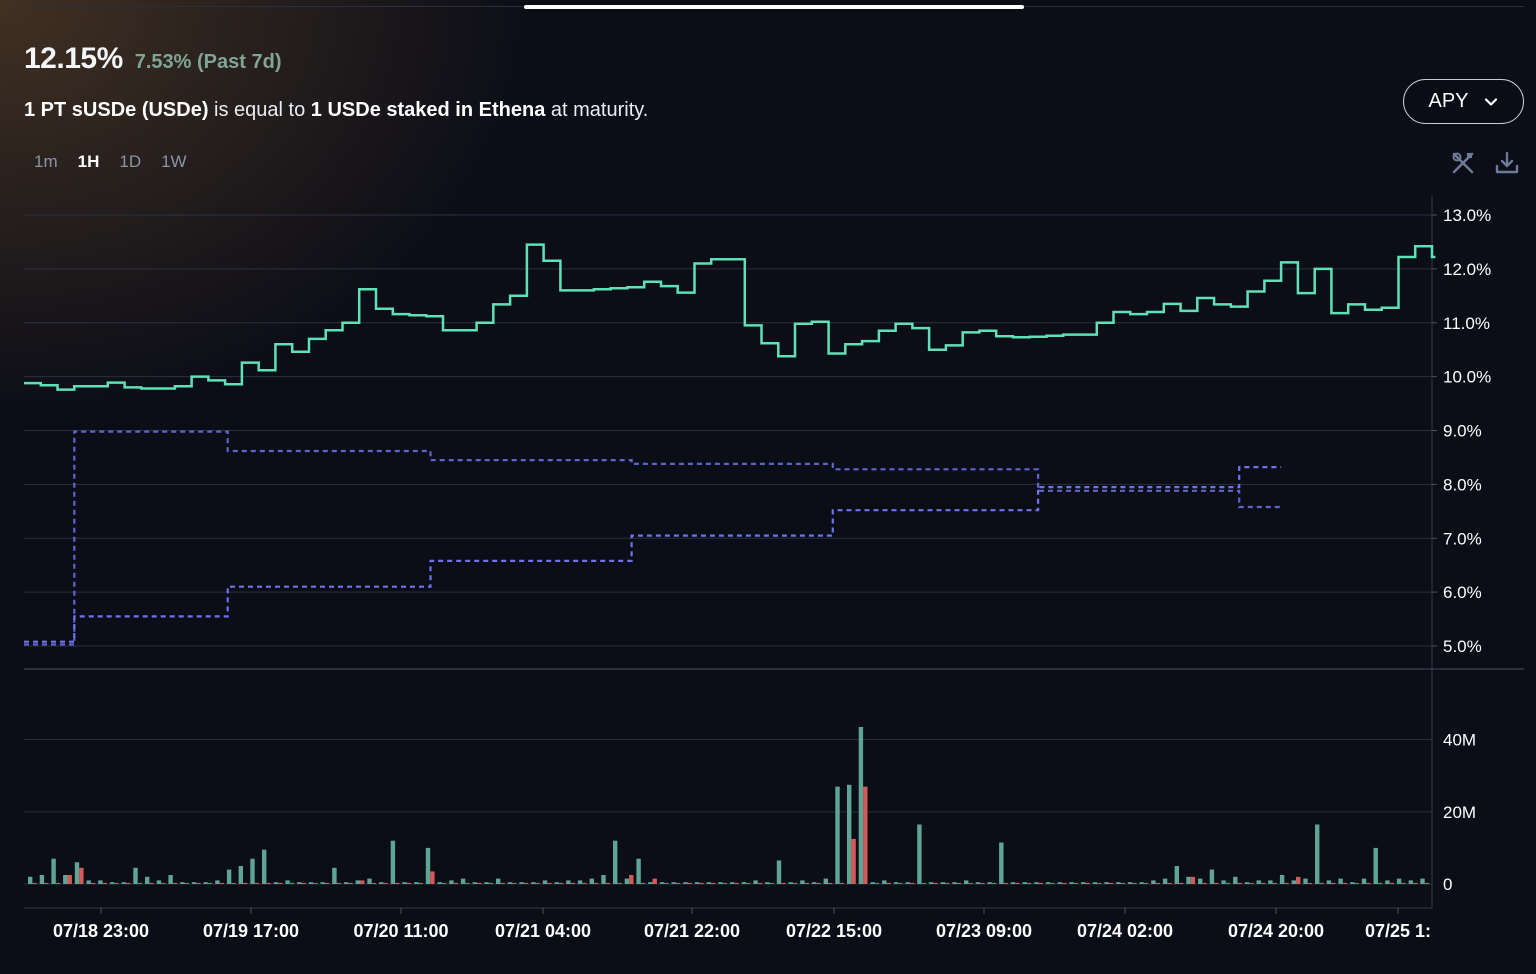 The image size is (1536, 974). I want to click on download-icon, so click(1507, 163).